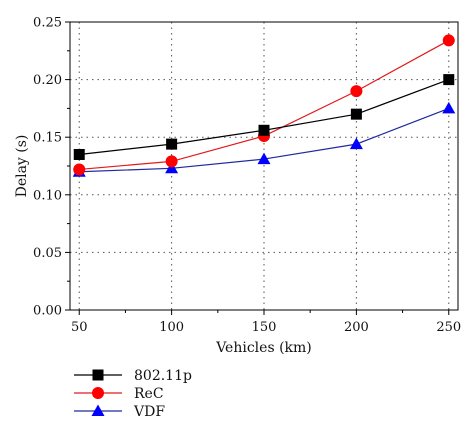 The height and width of the screenshot is (440, 474). Describe the element at coordinates (47, 311) in the screenshot. I see `y-tick-label: 0.00` at that location.